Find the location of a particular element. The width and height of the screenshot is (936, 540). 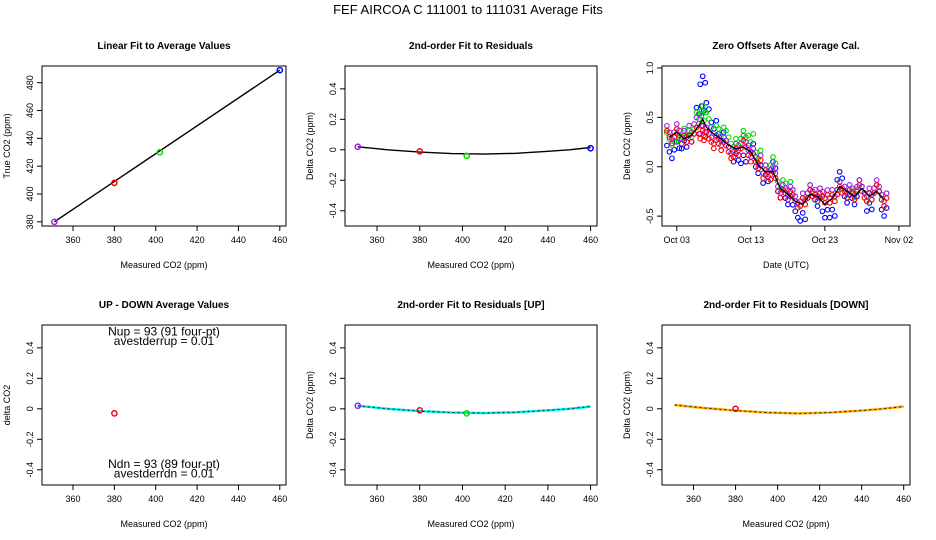

x-axis-label: Date (UTC) is located at coordinates (786, 265).